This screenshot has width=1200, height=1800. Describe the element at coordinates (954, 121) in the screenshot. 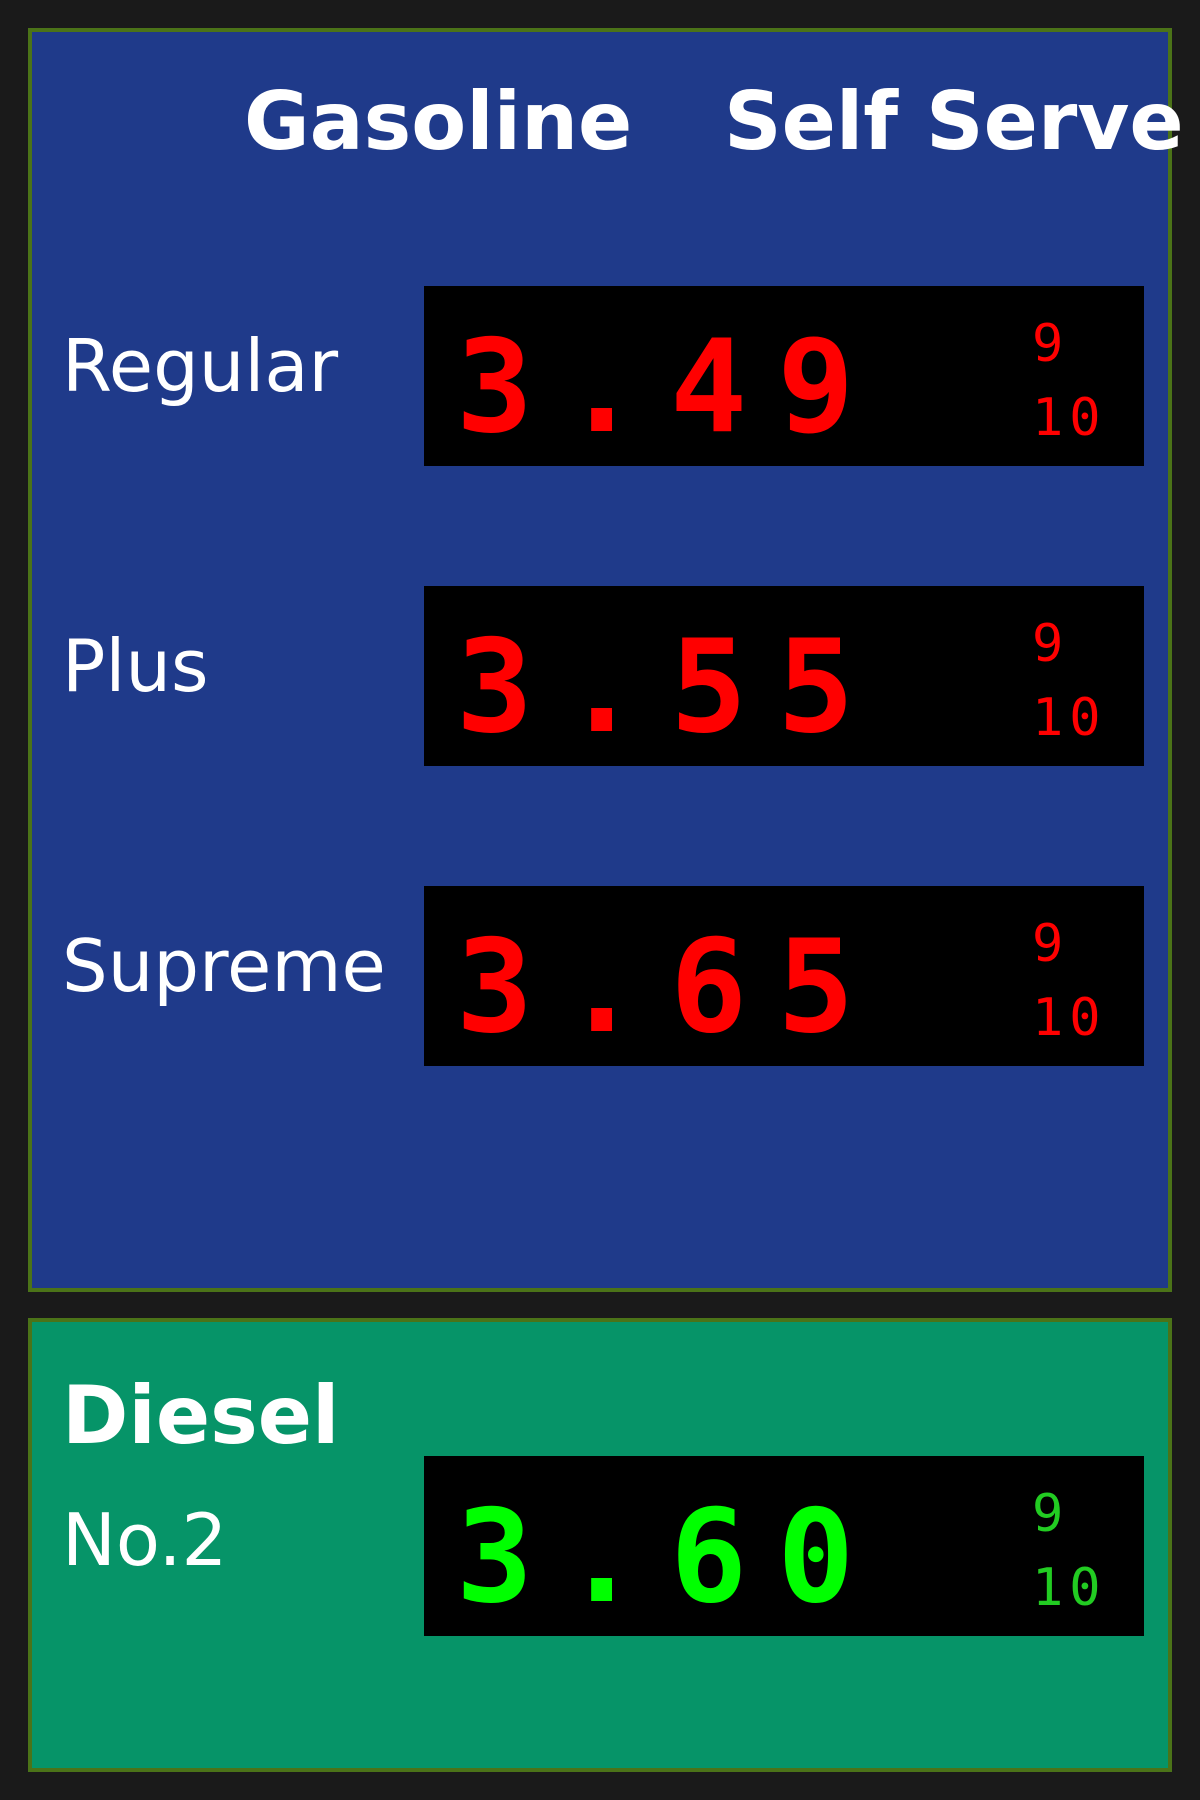

I see `self-serve-title: Self Serve` at that location.